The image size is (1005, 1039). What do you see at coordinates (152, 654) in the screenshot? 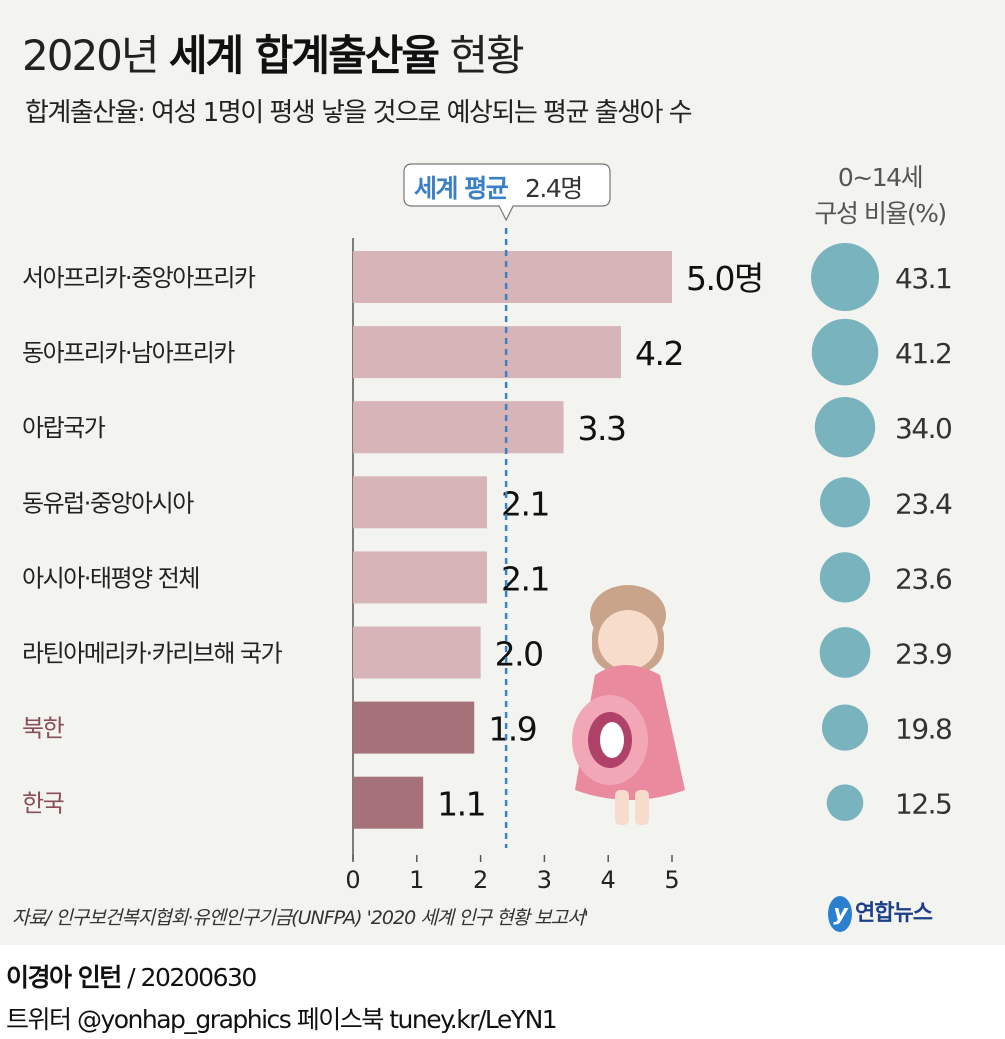
I see `category-label: 라틴아메리카·카리브해 국가` at bounding box center [152, 654].